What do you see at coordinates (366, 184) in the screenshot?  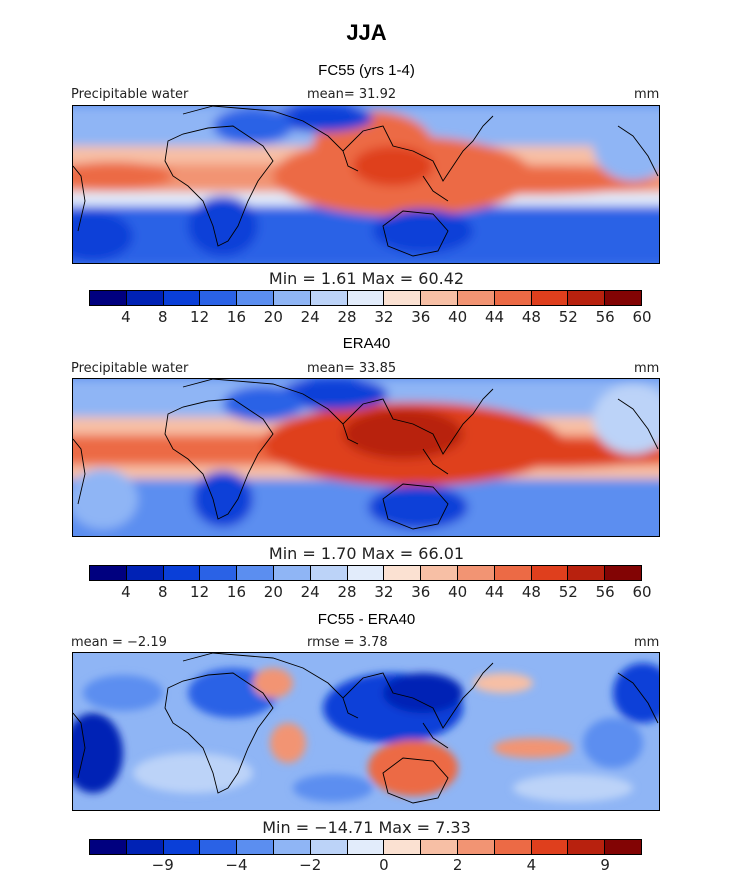 I see `panel-1-map` at bounding box center [366, 184].